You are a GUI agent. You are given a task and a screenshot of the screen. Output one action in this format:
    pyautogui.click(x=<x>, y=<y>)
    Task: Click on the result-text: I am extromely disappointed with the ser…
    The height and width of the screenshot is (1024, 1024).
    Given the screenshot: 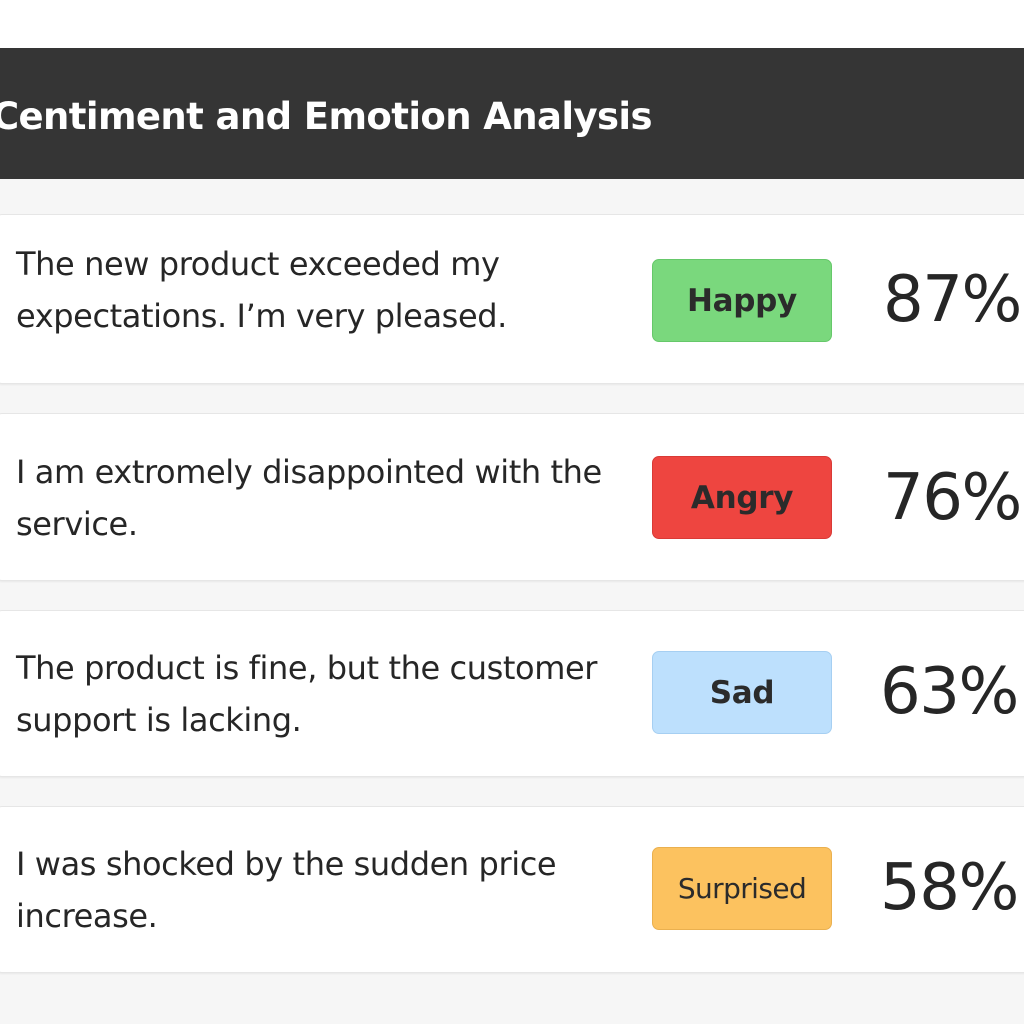 What is the action you would take?
    pyautogui.click(x=309, y=498)
    